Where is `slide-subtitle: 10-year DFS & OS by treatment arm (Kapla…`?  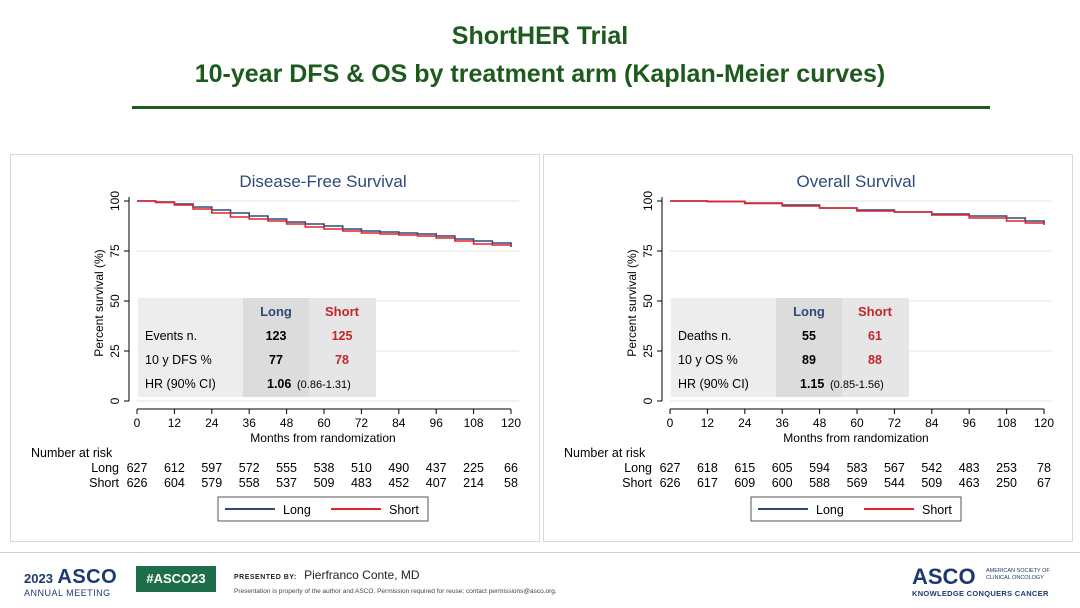 slide-subtitle: 10-year DFS & OS by treatment arm (Kapla… is located at coordinates (540, 74).